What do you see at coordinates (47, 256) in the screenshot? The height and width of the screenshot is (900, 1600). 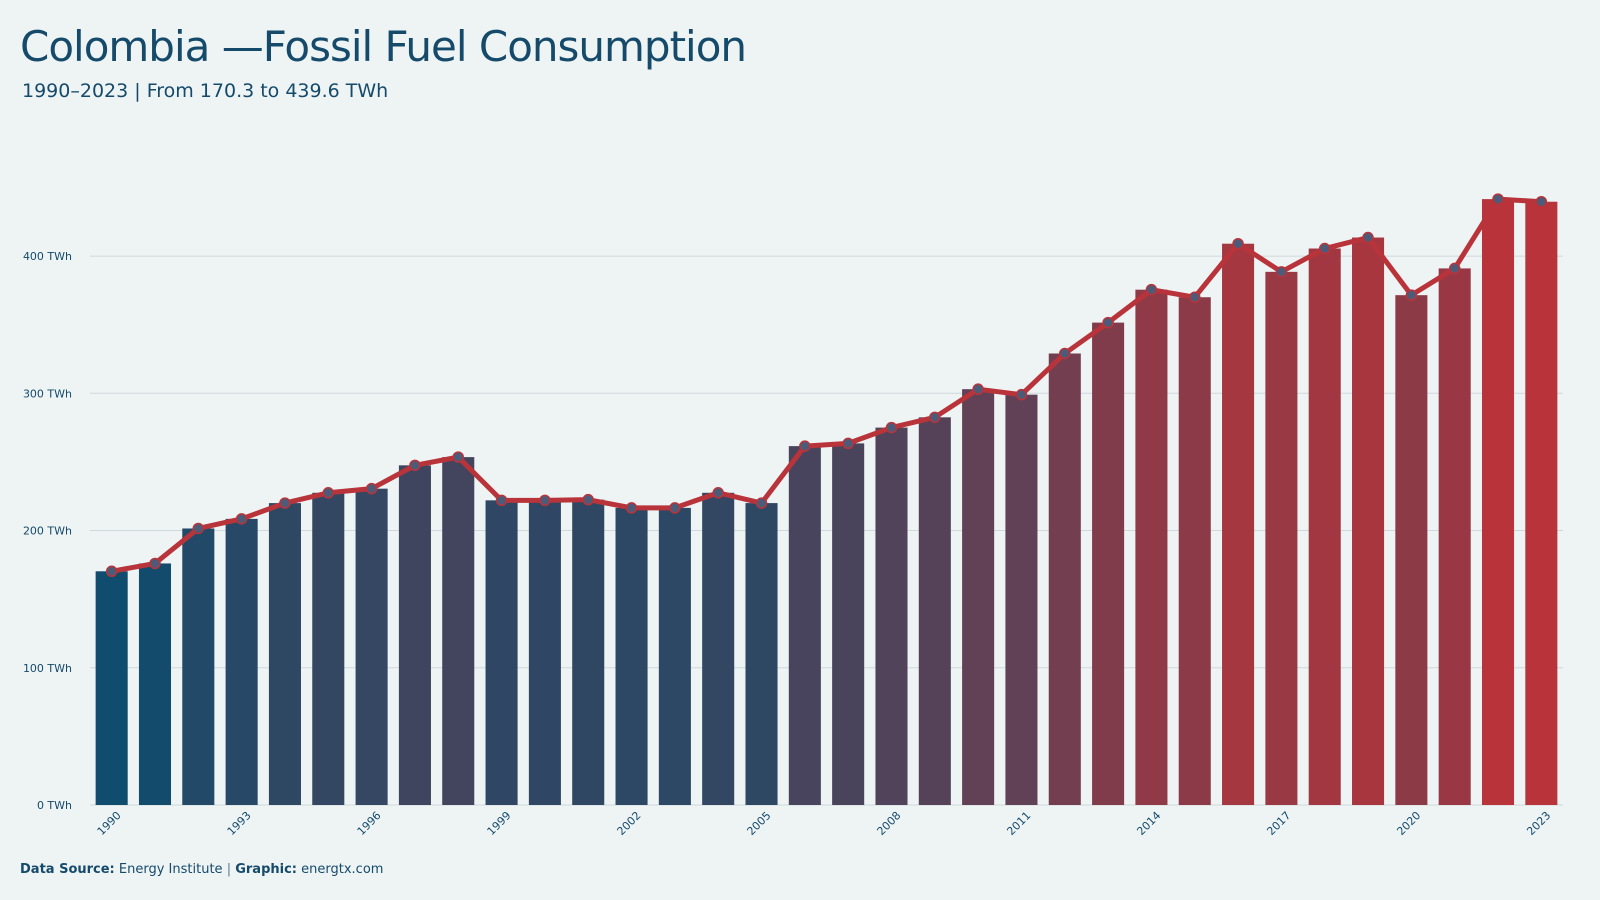 I see `y-tick-label: 400 TWh` at bounding box center [47, 256].